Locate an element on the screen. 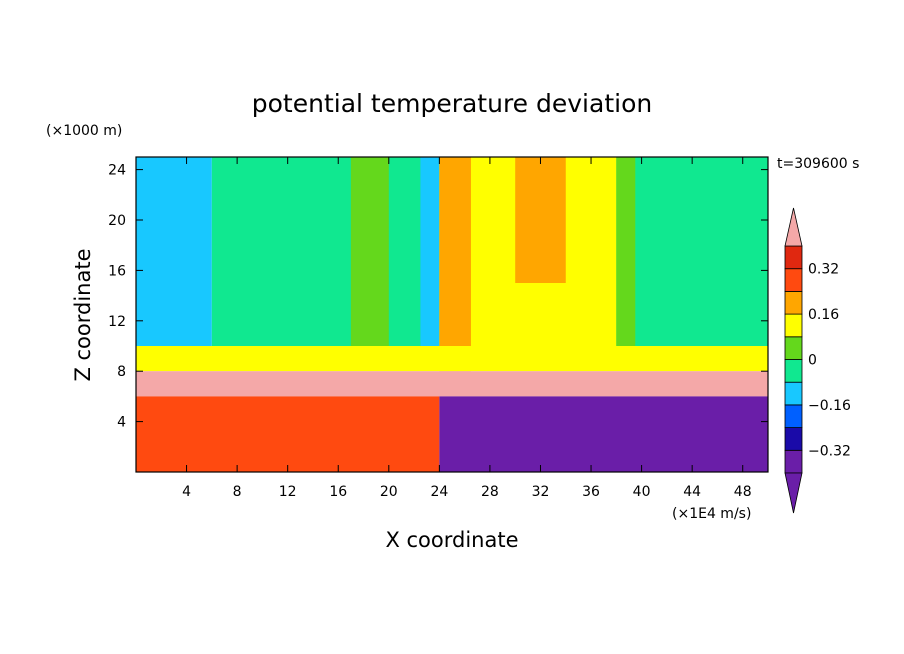 The image size is (904, 654). x-tick-label: 12 is located at coordinates (288, 492).